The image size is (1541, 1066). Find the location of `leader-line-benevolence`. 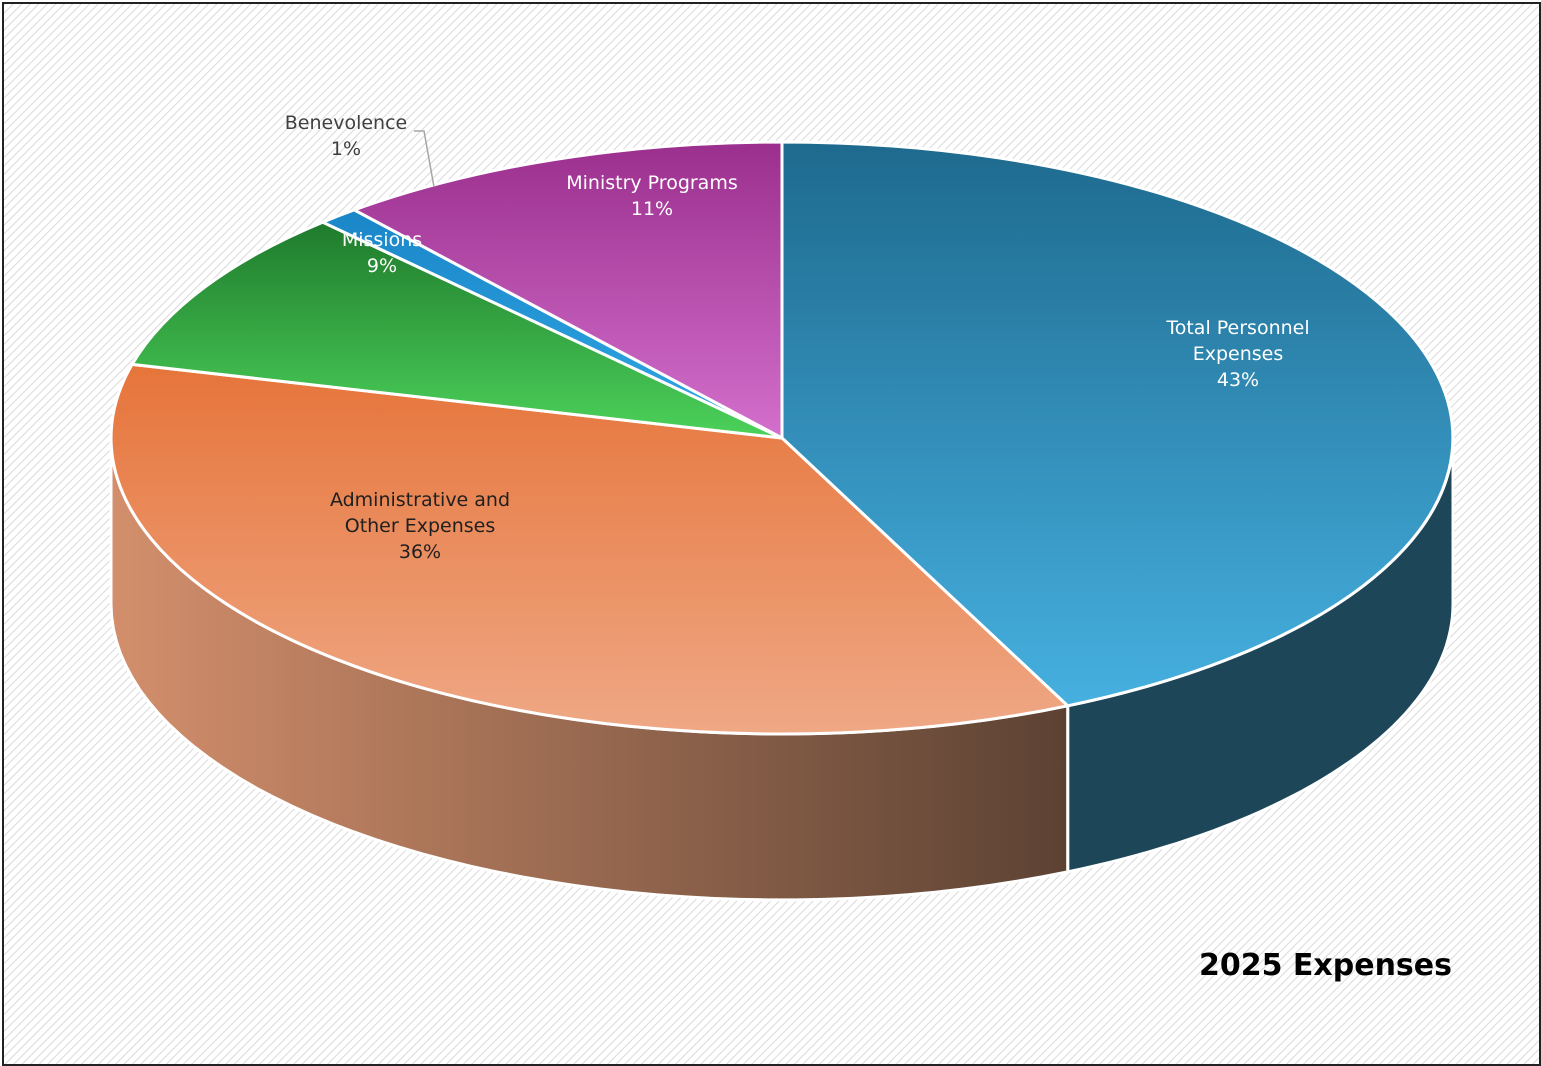

leader-line-benevolence is located at coordinates (424, 159).